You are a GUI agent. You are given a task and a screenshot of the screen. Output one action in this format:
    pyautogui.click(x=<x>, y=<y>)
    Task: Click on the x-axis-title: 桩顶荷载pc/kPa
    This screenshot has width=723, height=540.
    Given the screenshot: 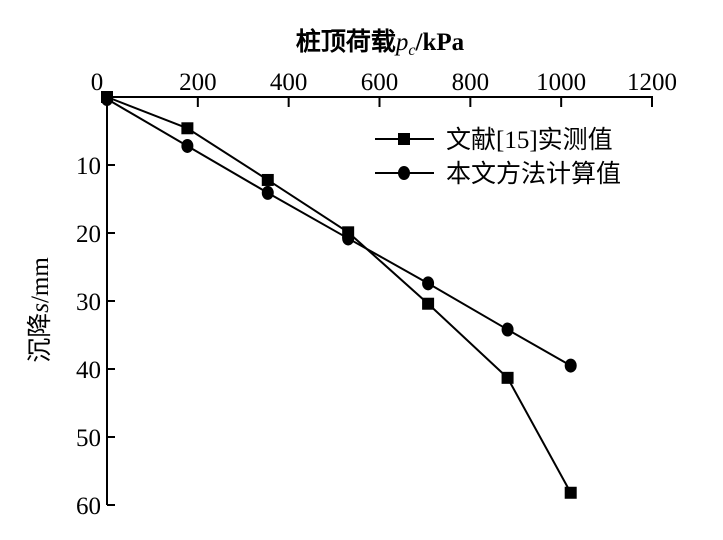 What is the action you would take?
    pyautogui.click(x=380, y=43)
    